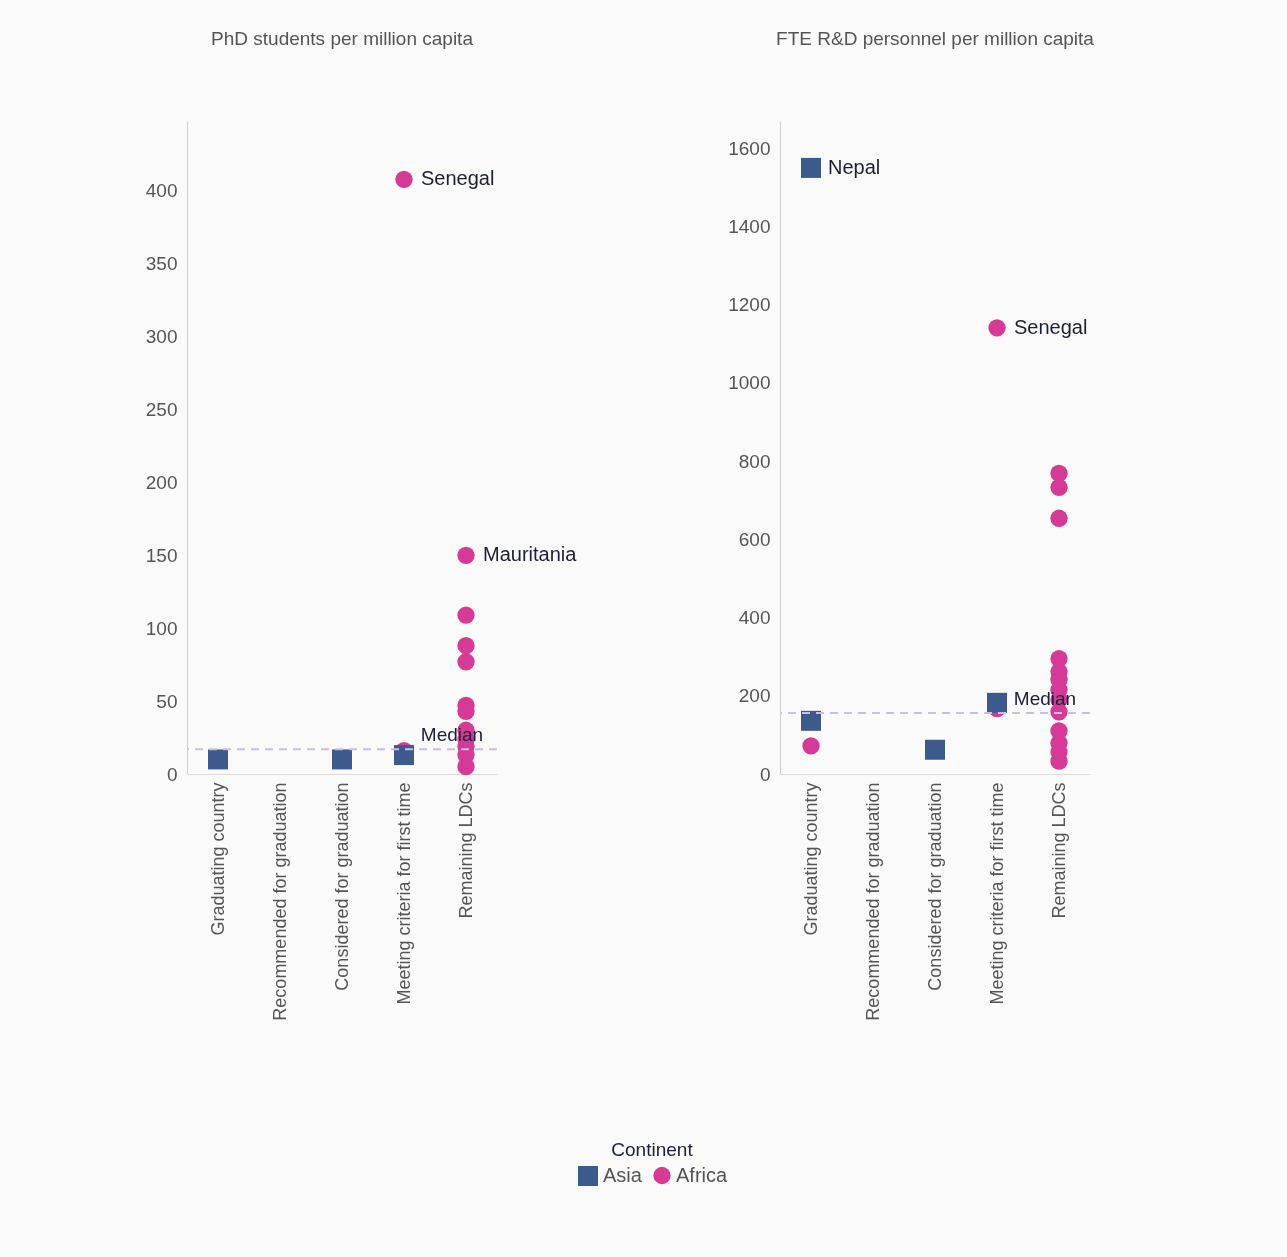 Image resolution: width=1287 pixels, height=1257 pixels. I want to click on y-tick-label: 800, so click(754, 461).